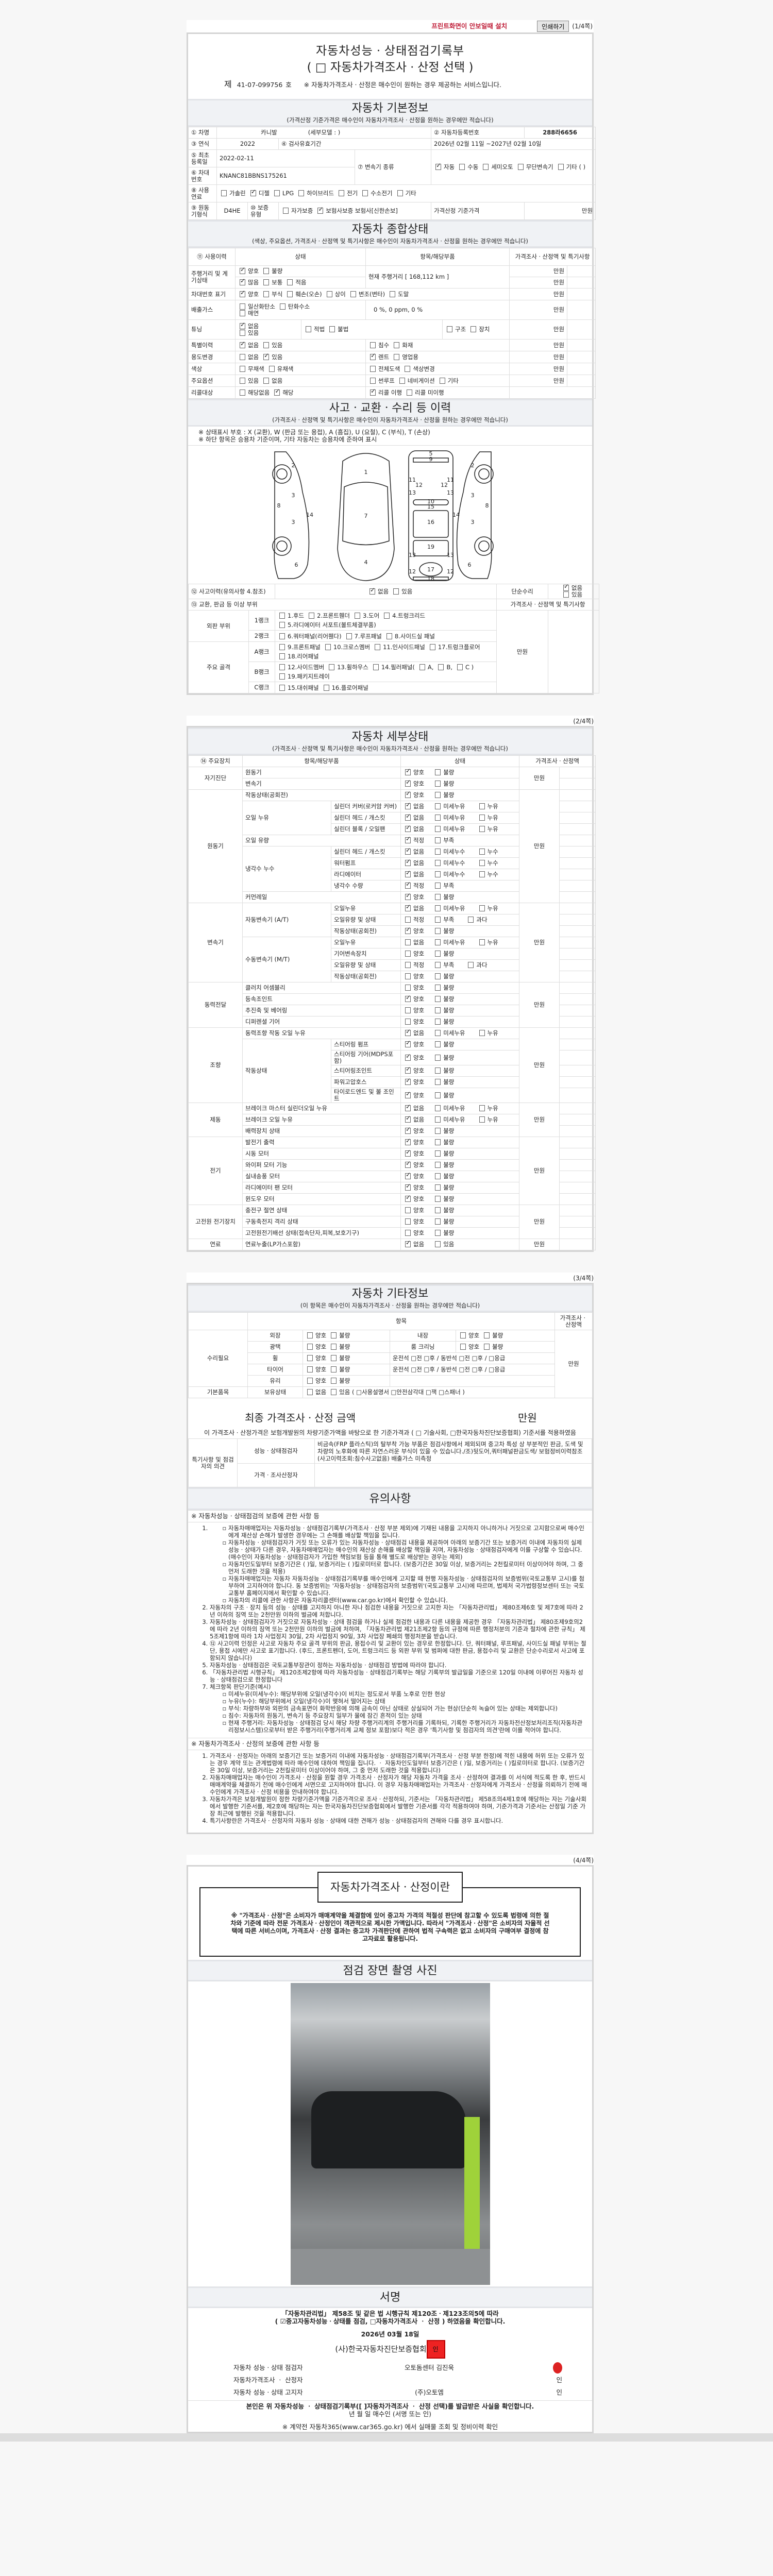 The width and height of the screenshot is (773, 2576). Describe the element at coordinates (233, 193) in the screenshot. I see `checkbox-option: 가솔린` at that location.